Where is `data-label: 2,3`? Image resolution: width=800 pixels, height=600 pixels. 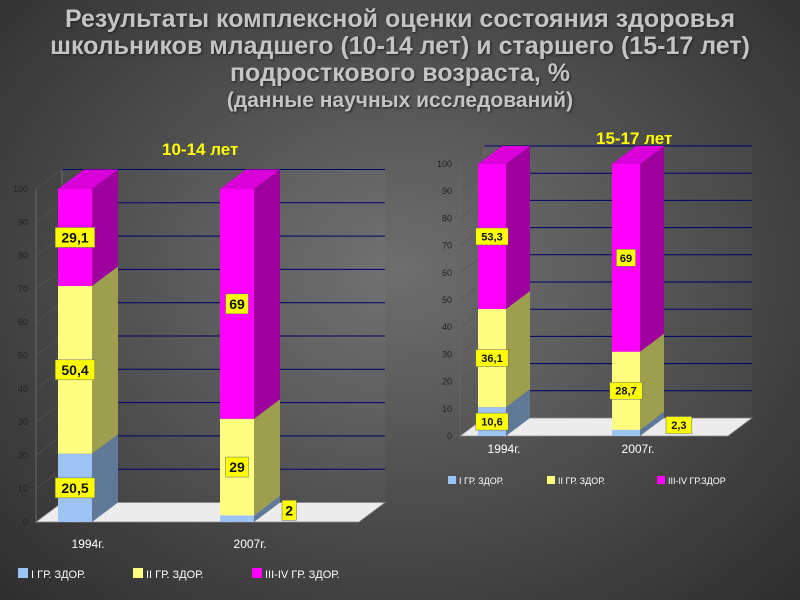 data-label: 2,3 is located at coordinates (678, 426).